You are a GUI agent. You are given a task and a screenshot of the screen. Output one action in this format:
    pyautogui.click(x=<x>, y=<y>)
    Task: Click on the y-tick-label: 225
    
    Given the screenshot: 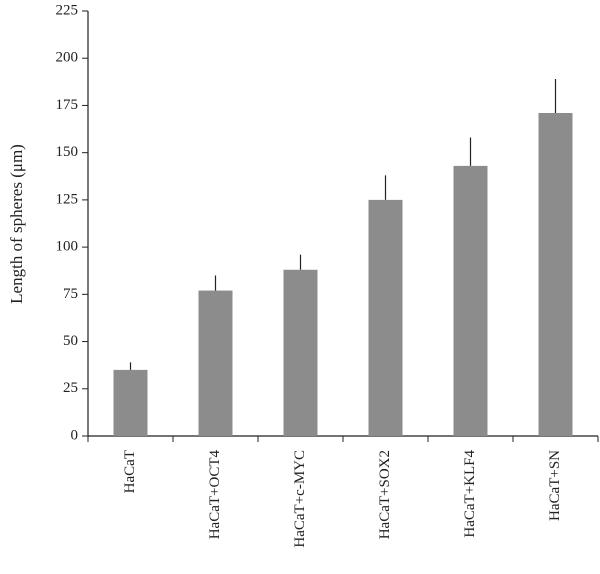 What is the action you would take?
    pyautogui.click(x=67, y=10)
    